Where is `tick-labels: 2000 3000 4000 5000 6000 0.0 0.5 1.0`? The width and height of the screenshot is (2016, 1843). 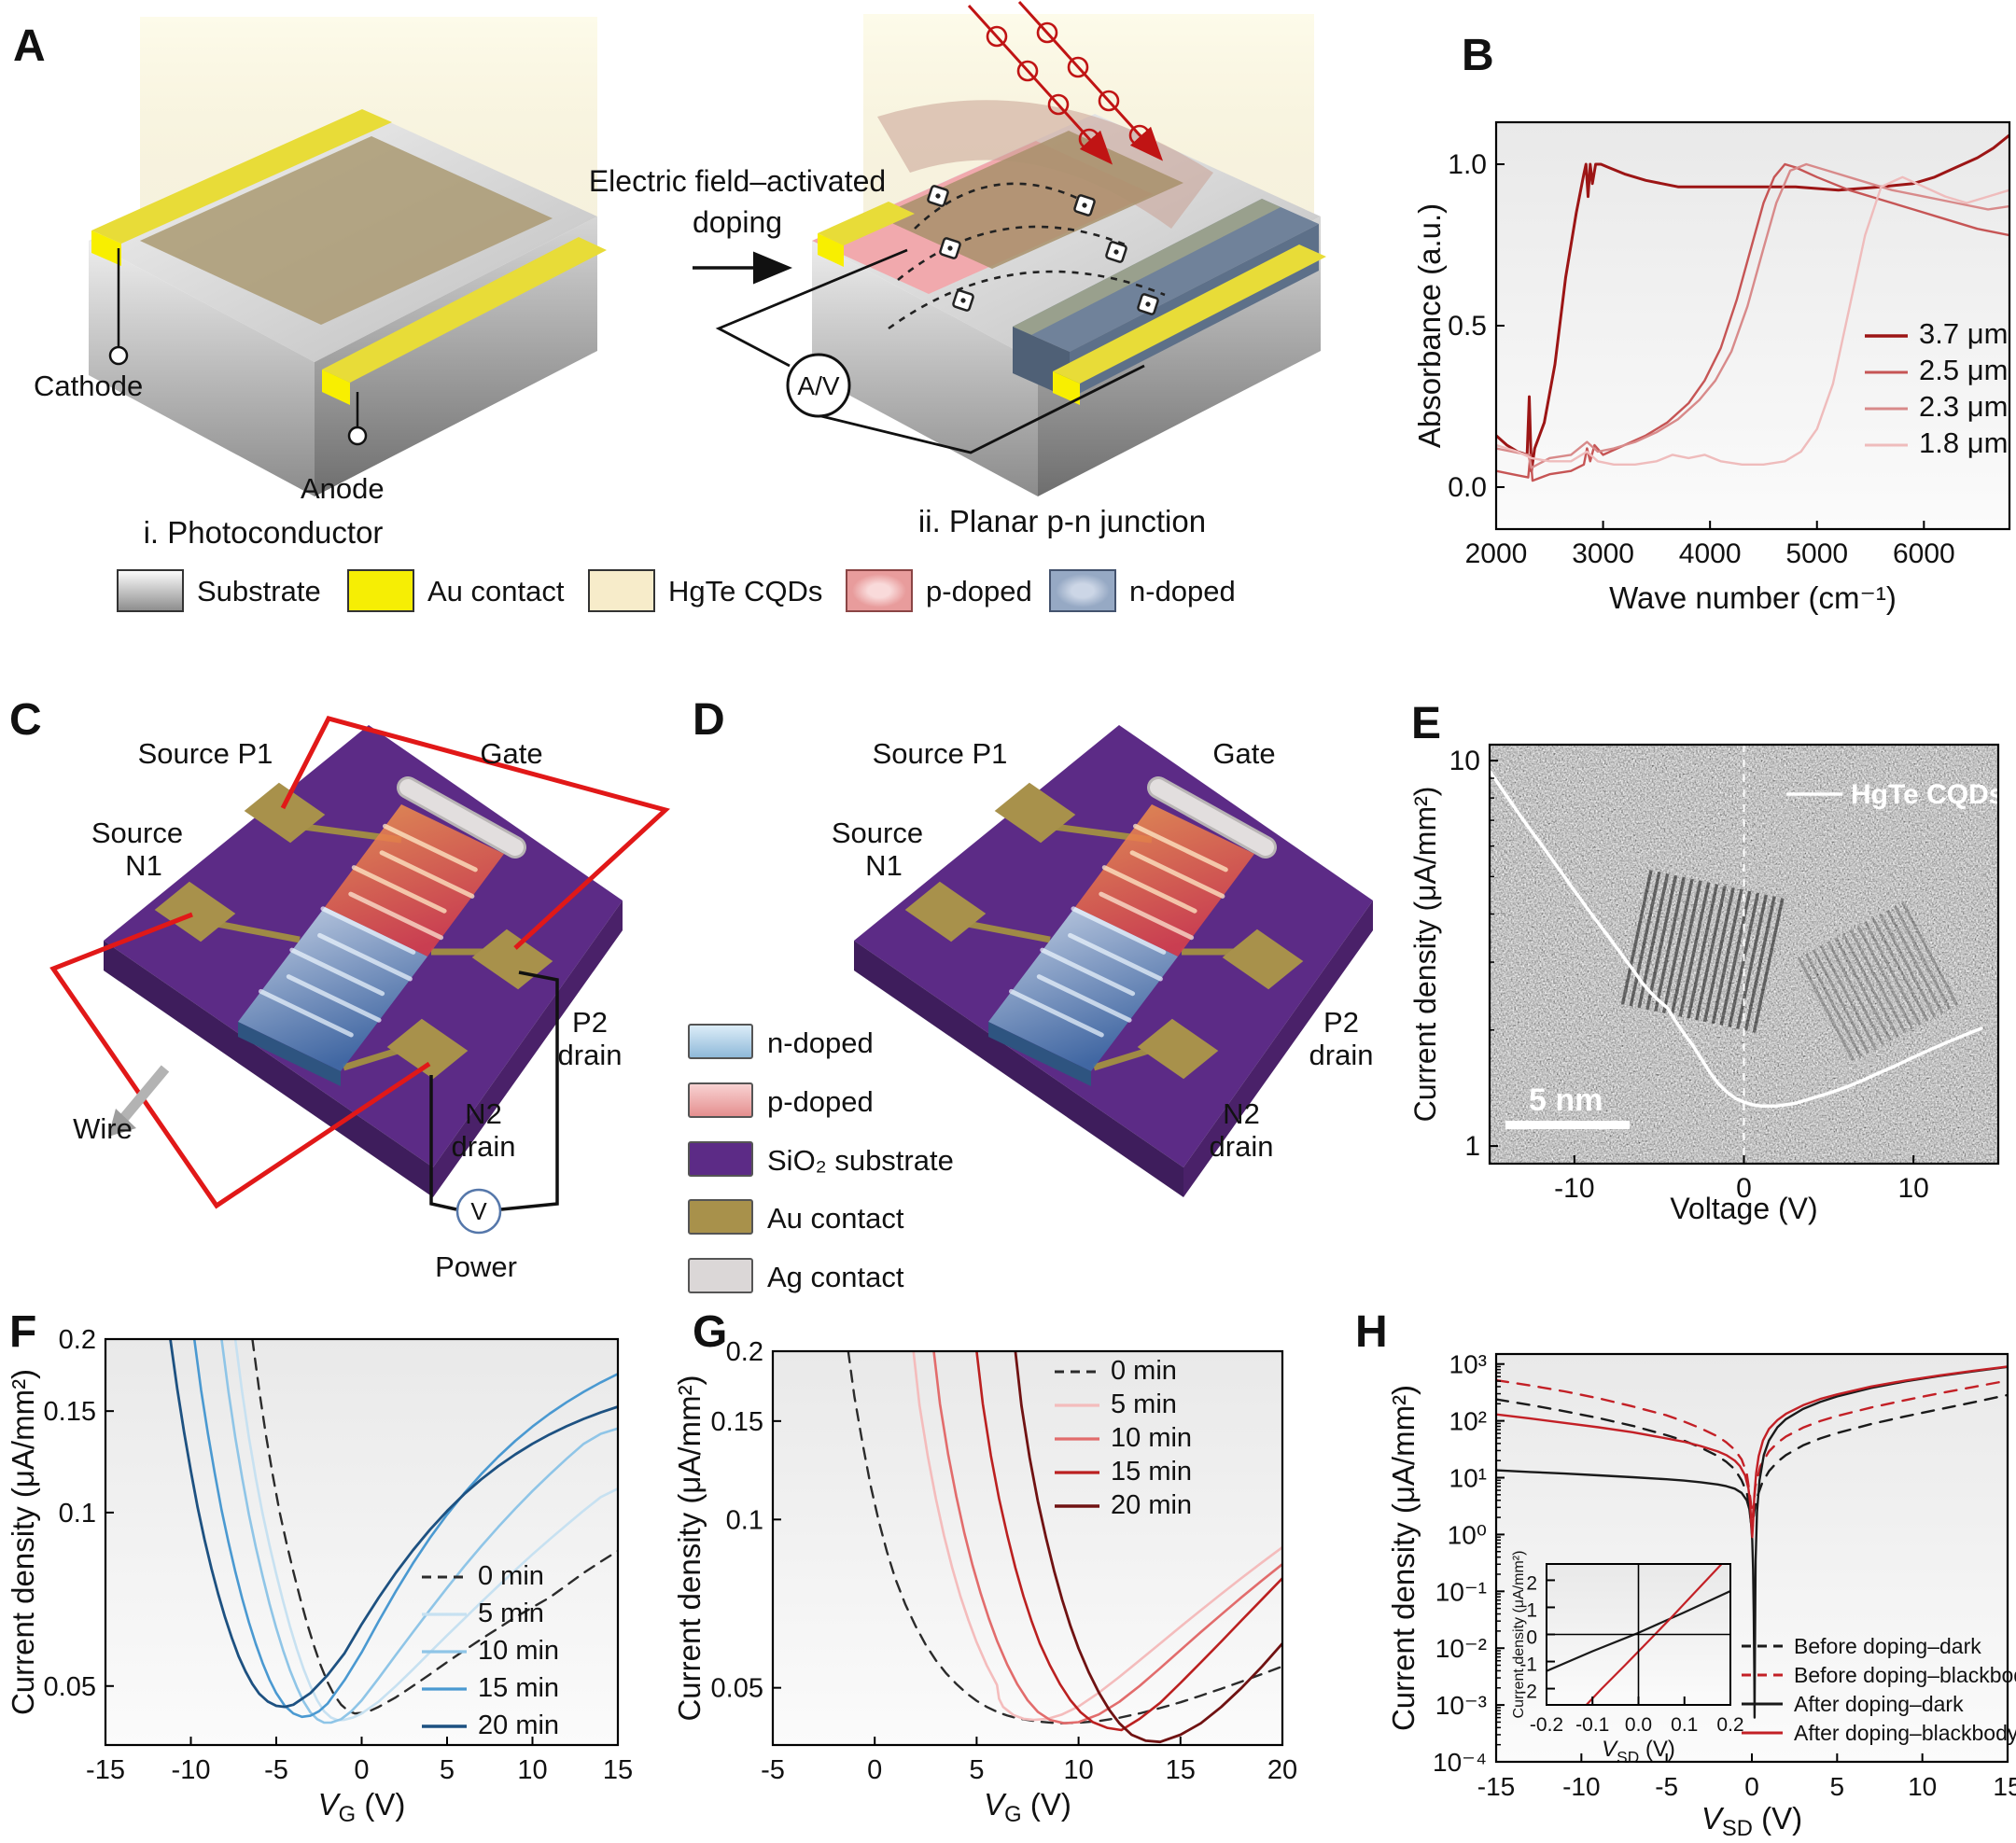 tick-labels: 2000 3000 4000 5000 6000 0.0 0.5 1.0 is located at coordinates (1701, 359).